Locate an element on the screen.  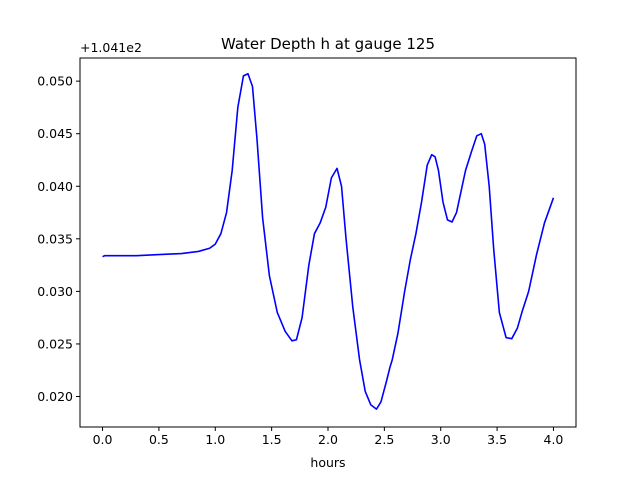
y-offset-label: +1.041e2 is located at coordinates (111, 47).